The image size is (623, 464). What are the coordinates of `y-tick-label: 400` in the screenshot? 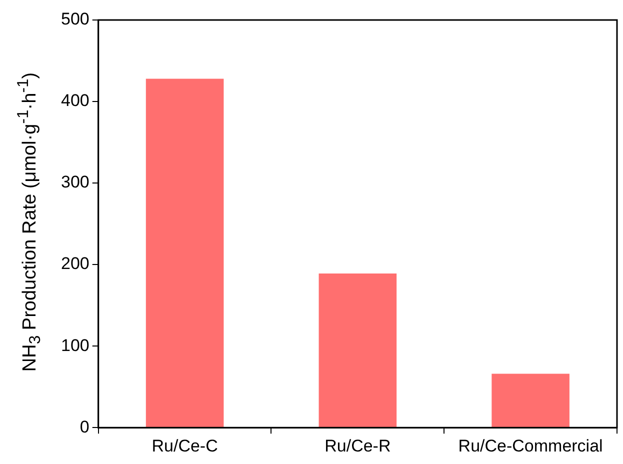 It's located at (75, 100).